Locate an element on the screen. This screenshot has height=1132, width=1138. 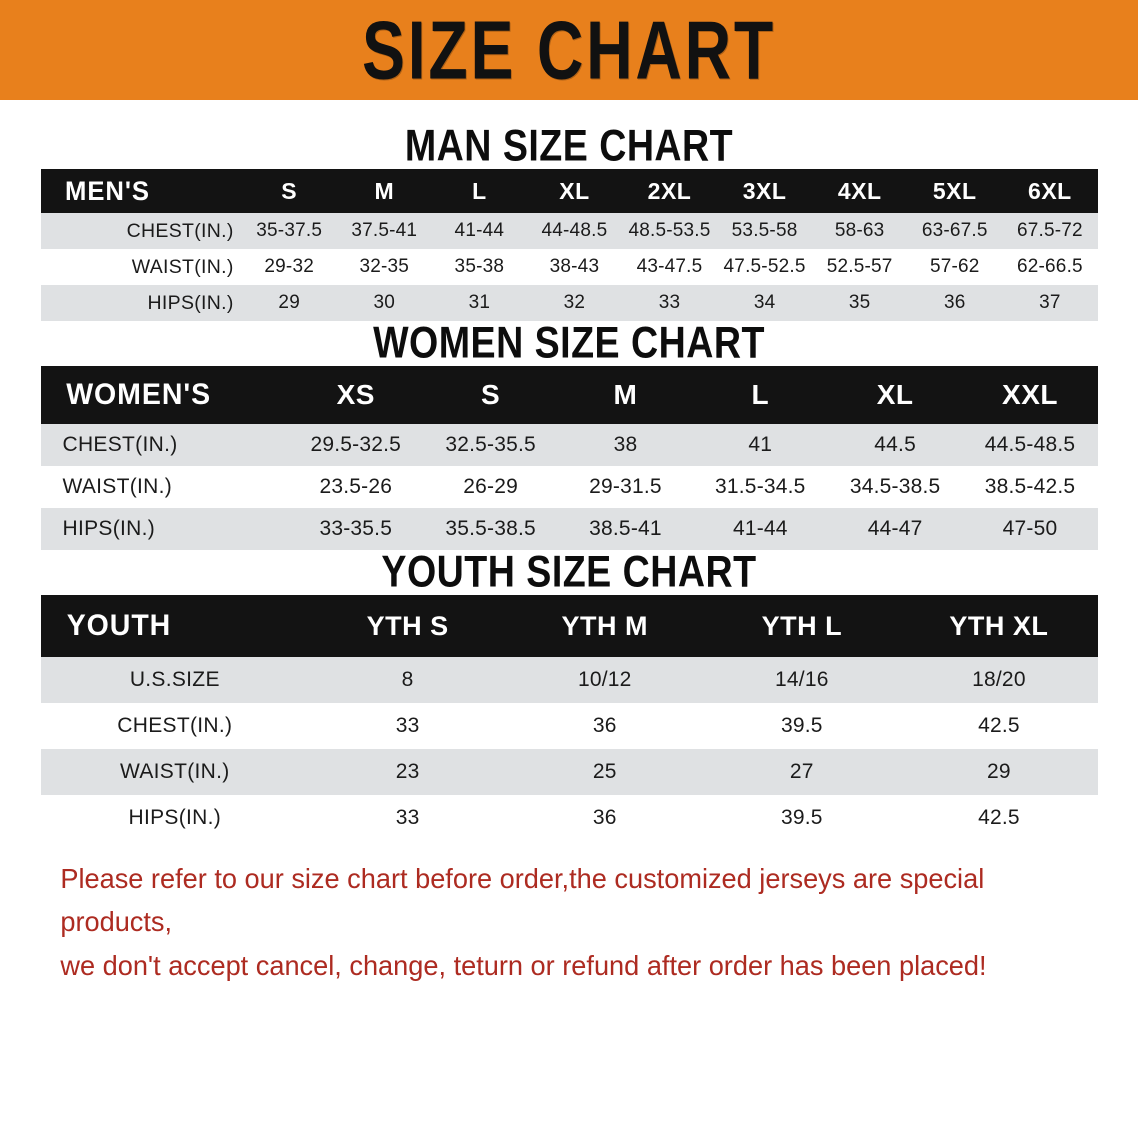
women-section-title: WOMEN SIZE CHART is located at coordinates (569, 343).